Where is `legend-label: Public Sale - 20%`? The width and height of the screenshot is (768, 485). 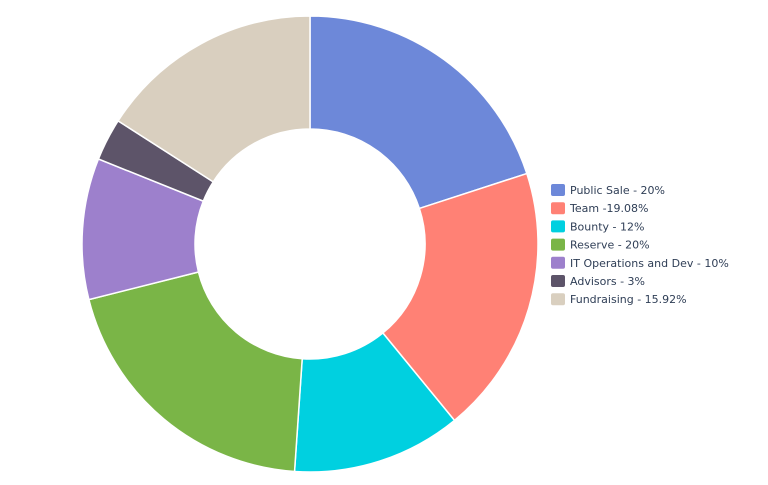
legend-label: Public Sale - 20% is located at coordinates (617, 190).